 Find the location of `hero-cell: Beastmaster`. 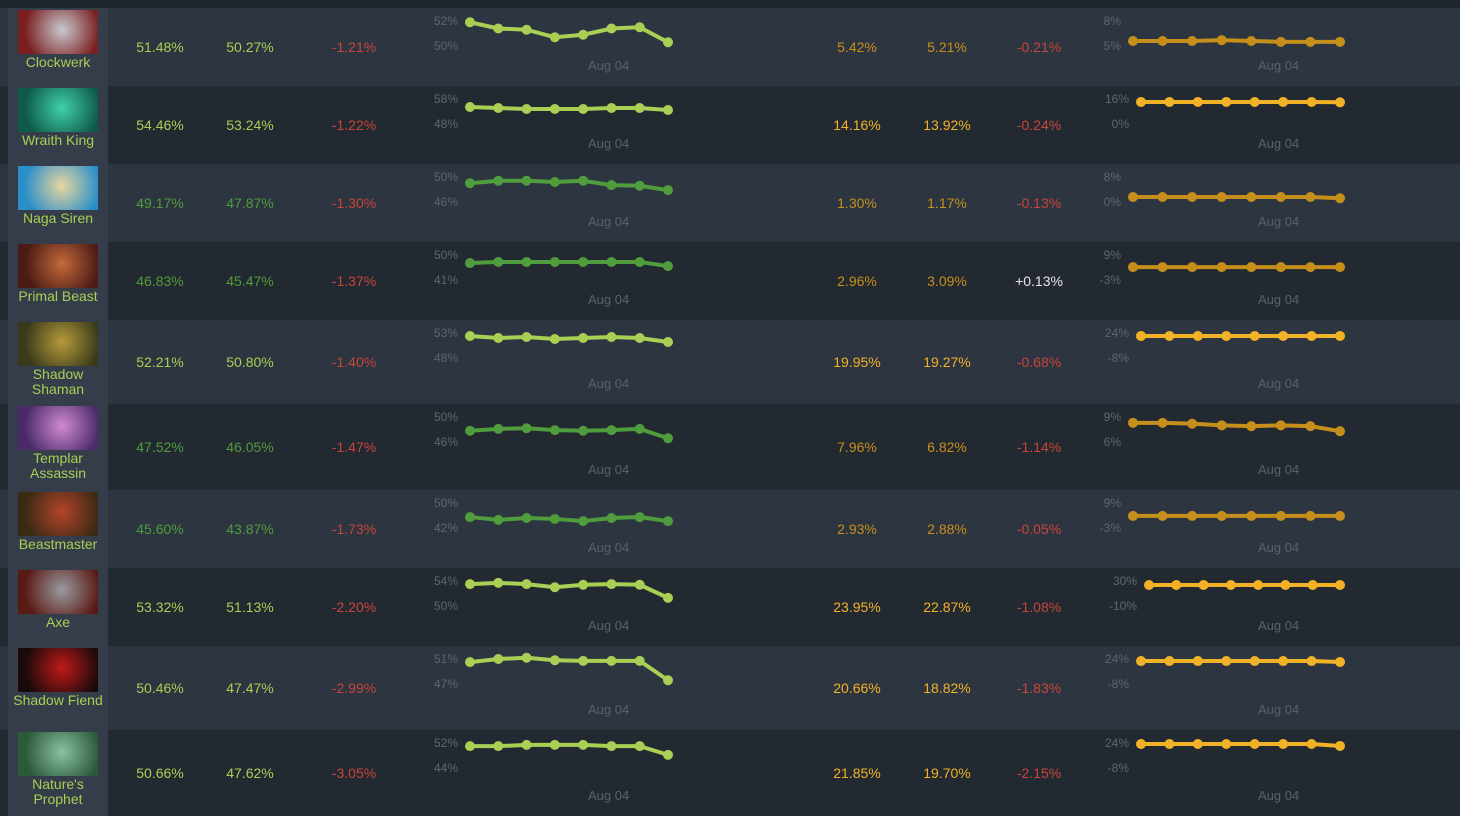

hero-cell: Beastmaster is located at coordinates (58, 529).